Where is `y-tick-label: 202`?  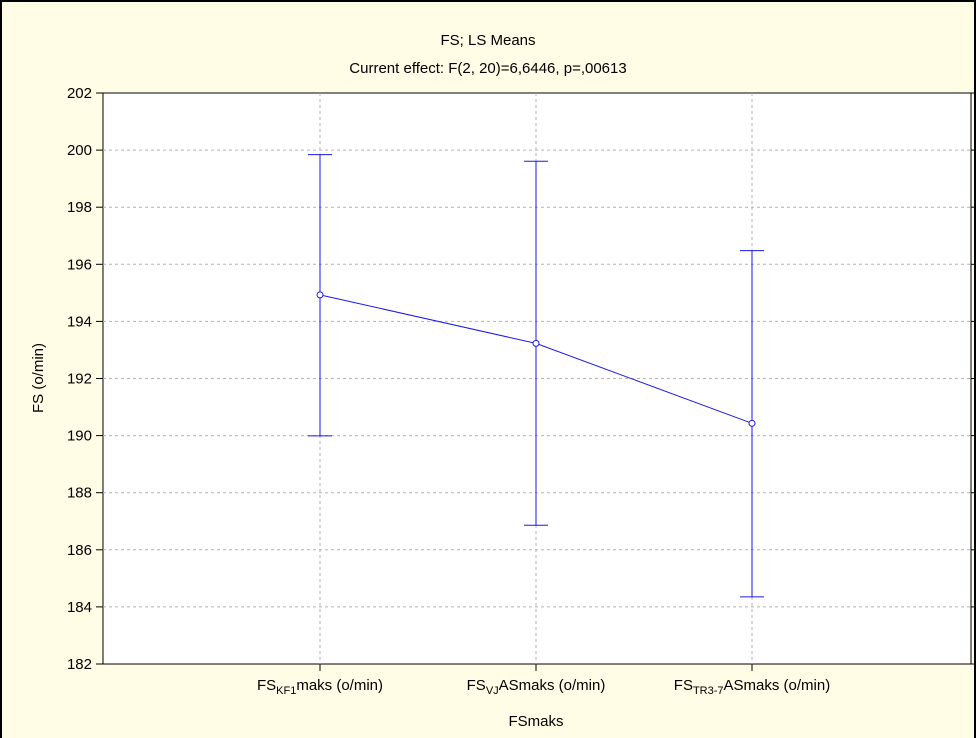 y-tick-label: 202 is located at coordinates (79, 93).